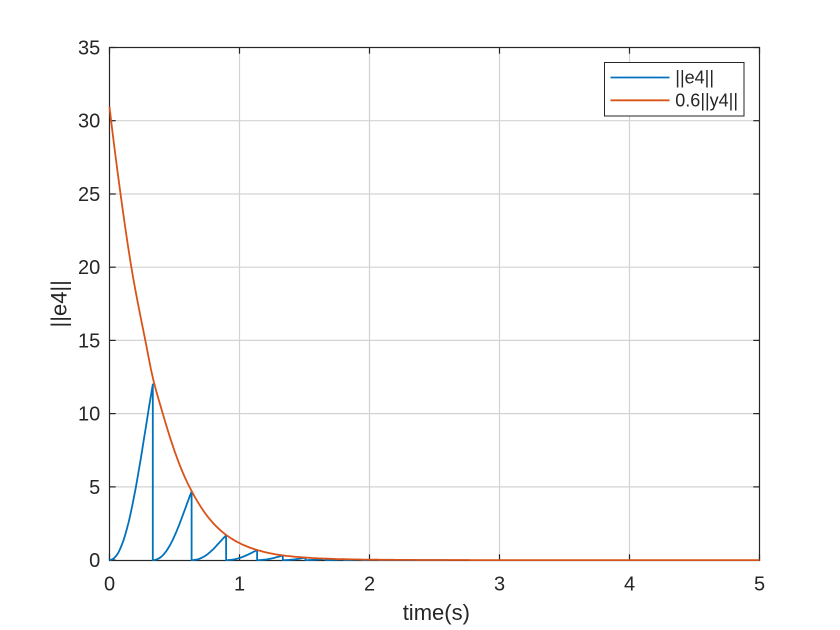 The height and width of the screenshot is (630, 840). I want to click on svg-text: 10, so click(89, 415).